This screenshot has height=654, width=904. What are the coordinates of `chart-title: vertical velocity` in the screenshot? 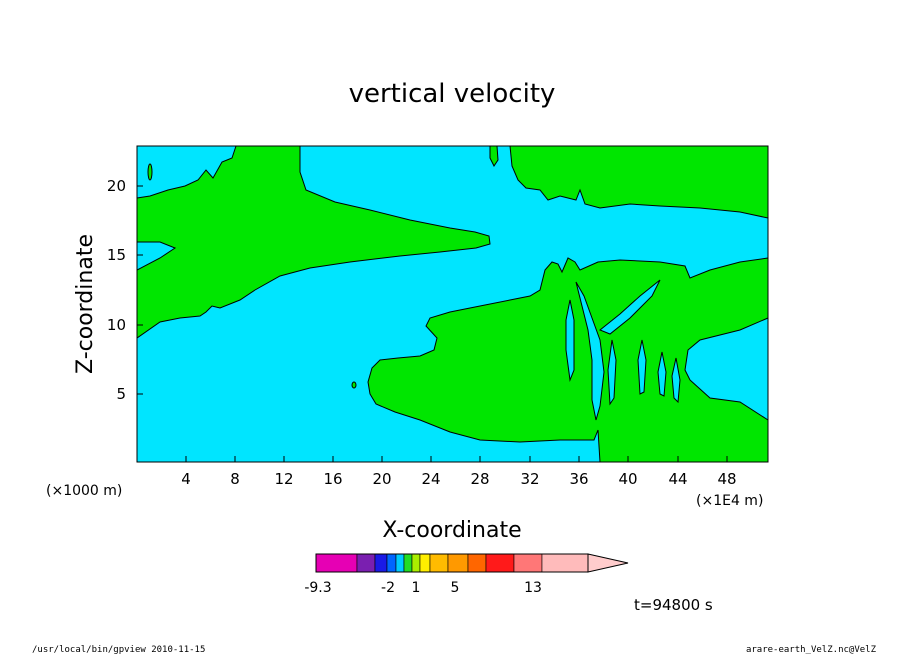 It's located at (452, 94).